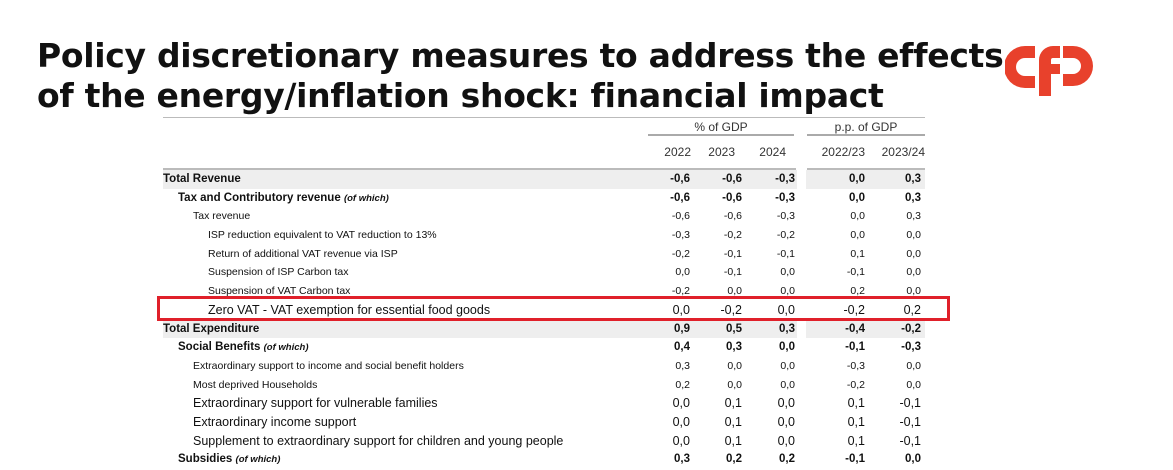 This screenshot has width=1173, height=470. I want to click on group-header-pct-gdp: % of GDP, so click(721, 127).